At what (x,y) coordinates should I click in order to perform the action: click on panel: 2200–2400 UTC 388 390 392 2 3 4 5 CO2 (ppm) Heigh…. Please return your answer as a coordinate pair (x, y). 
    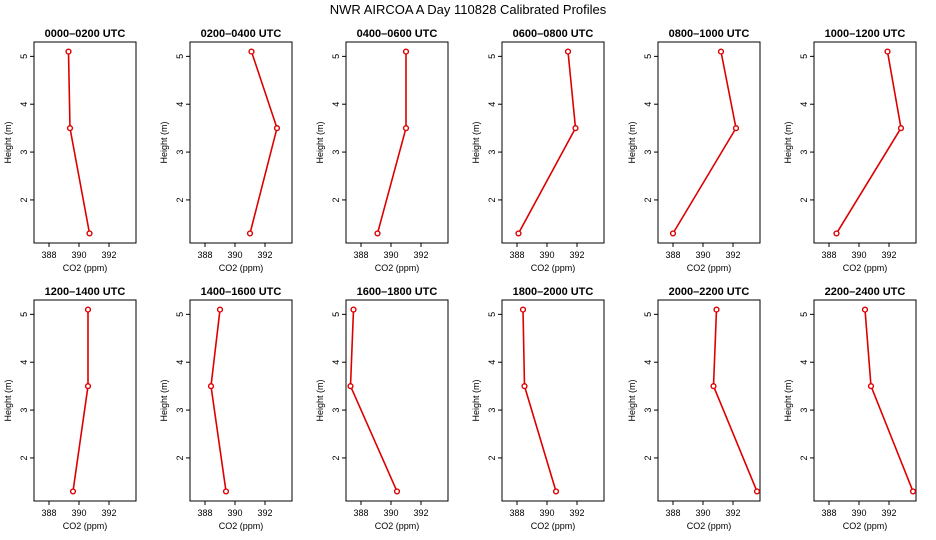
    Looking at the image, I should click on (850, 408).